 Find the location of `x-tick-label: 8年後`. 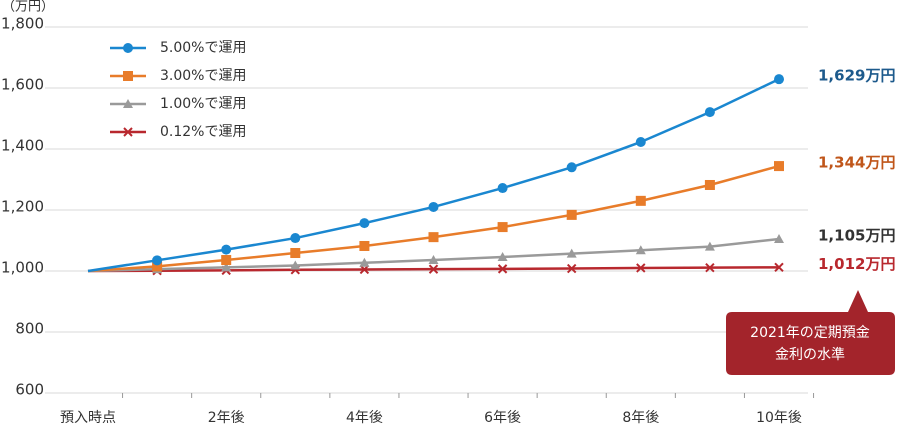

x-tick-label: 8年後 is located at coordinates (640, 418).